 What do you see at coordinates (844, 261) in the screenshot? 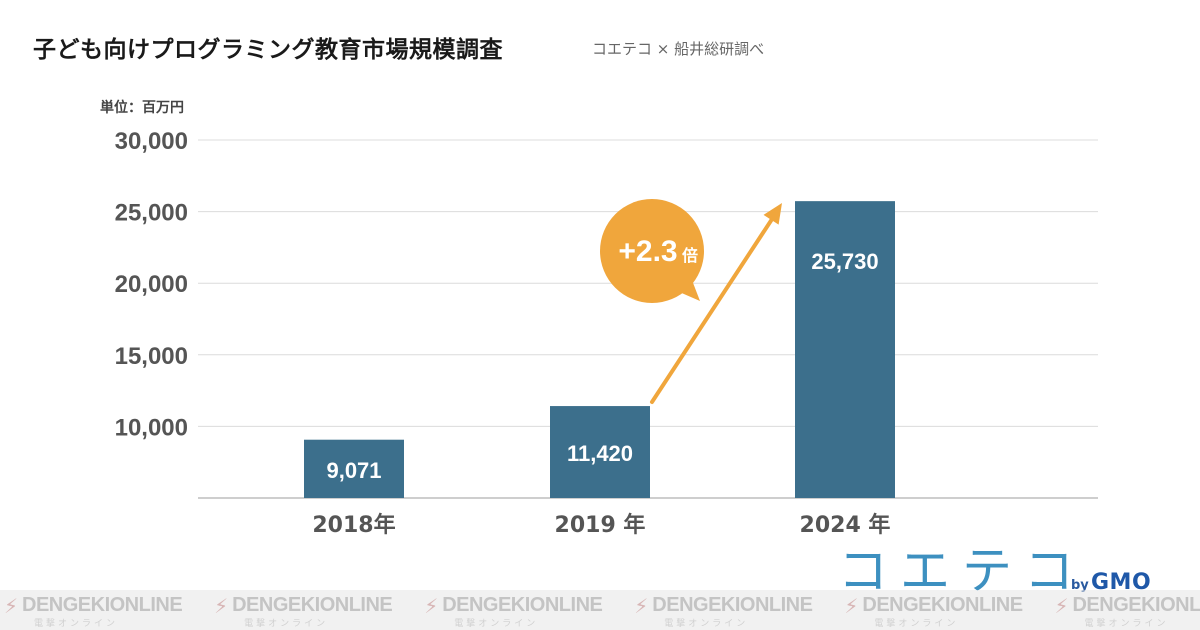
I see `bar-value-label: 25,730` at bounding box center [844, 261].